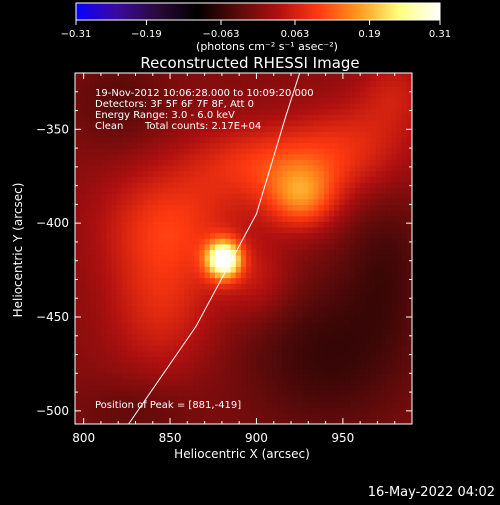 The width and height of the screenshot is (500, 505). Describe the element at coordinates (256, 30) in the screenshot. I see `colorbar-ticks: −0.31 −0.19 −0.063 0.063 0.19 0.31` at that location.